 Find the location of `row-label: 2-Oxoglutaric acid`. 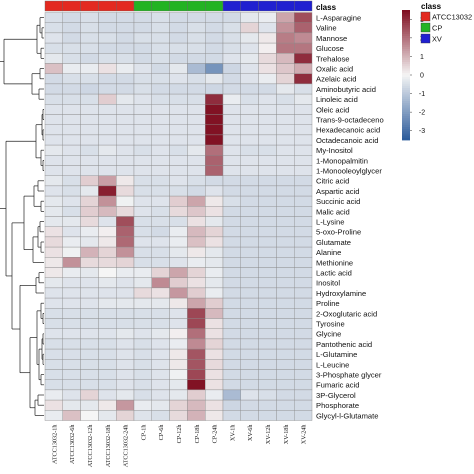

row-label: 2-Oxoglutaric acid is located at coordinates (346, 313).